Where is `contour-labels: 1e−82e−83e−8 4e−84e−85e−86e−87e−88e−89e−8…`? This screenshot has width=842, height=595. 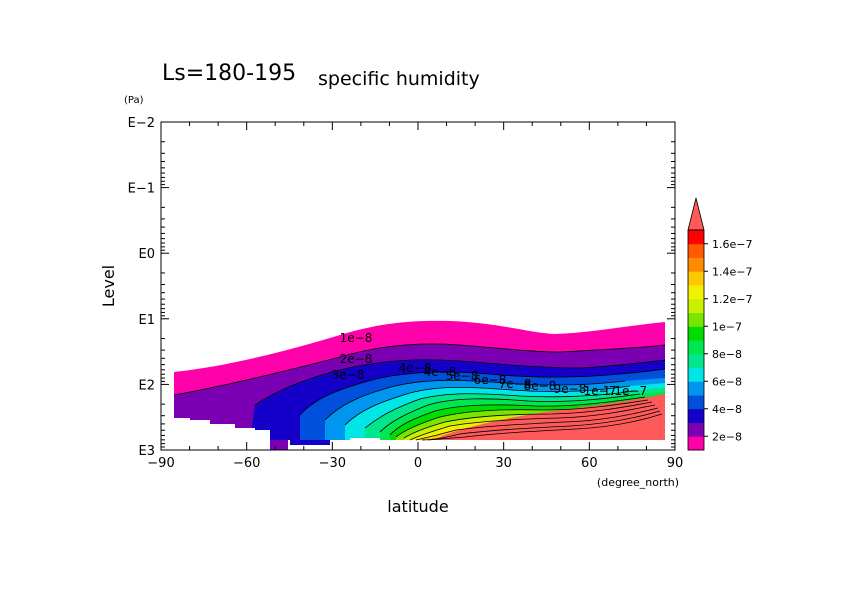
contour-labels: 1e−82e−83e−8 4e−84e−85e−86e−87e−88e−89e−8… is located at coordinates (489, 364).